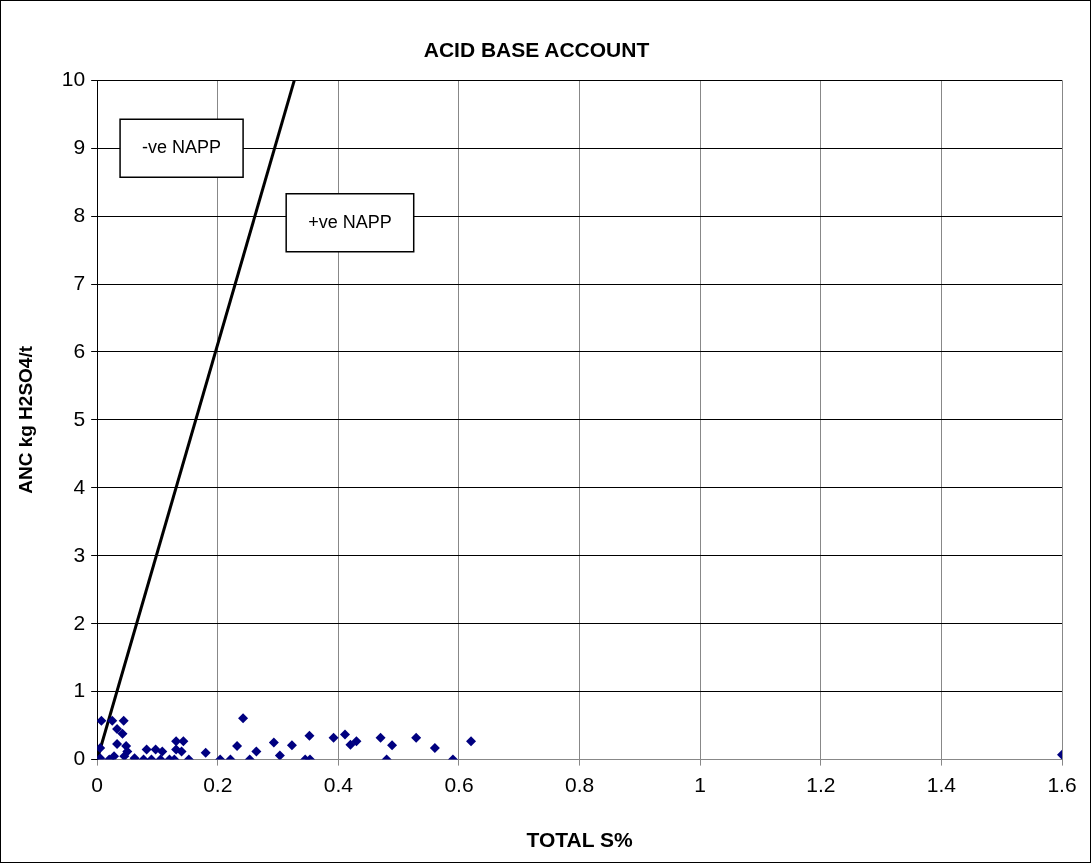 Image resolution: width=1091 pixels, height=863 pixels. Describe the element at coordinates (79, 690) in the screenshot. I see `y-tick-label: 1` at that location.